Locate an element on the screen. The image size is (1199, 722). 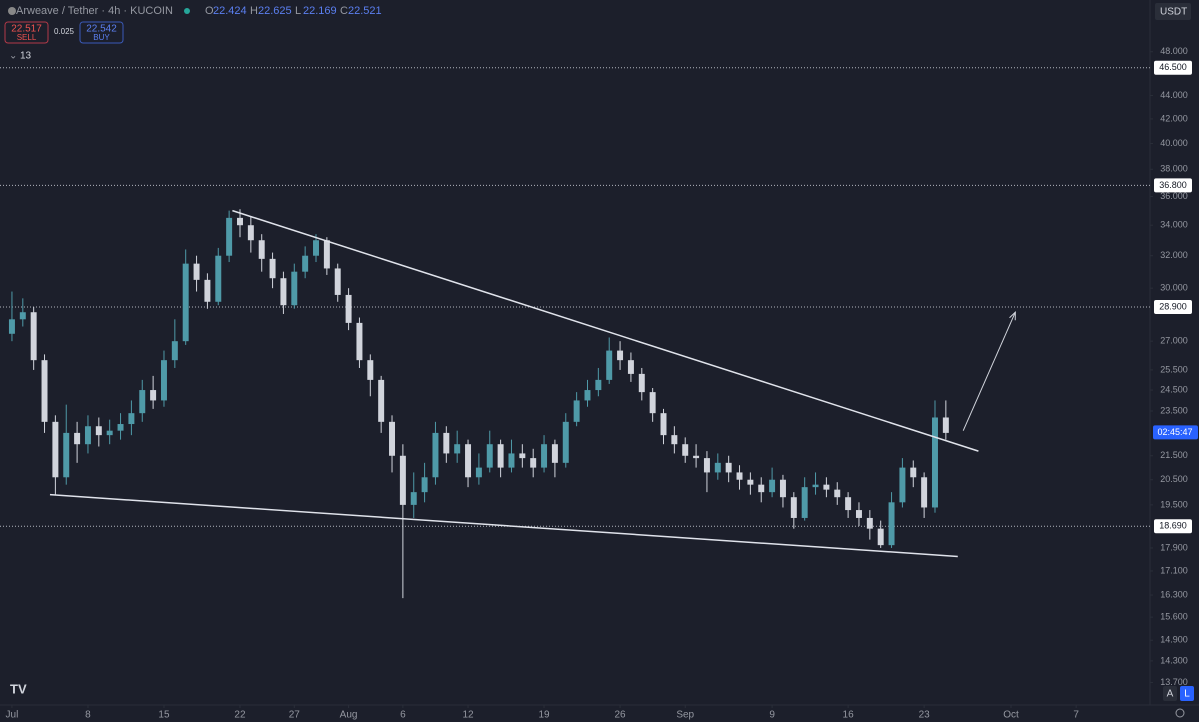
settings-icon is located at coordinates (1180, 713).